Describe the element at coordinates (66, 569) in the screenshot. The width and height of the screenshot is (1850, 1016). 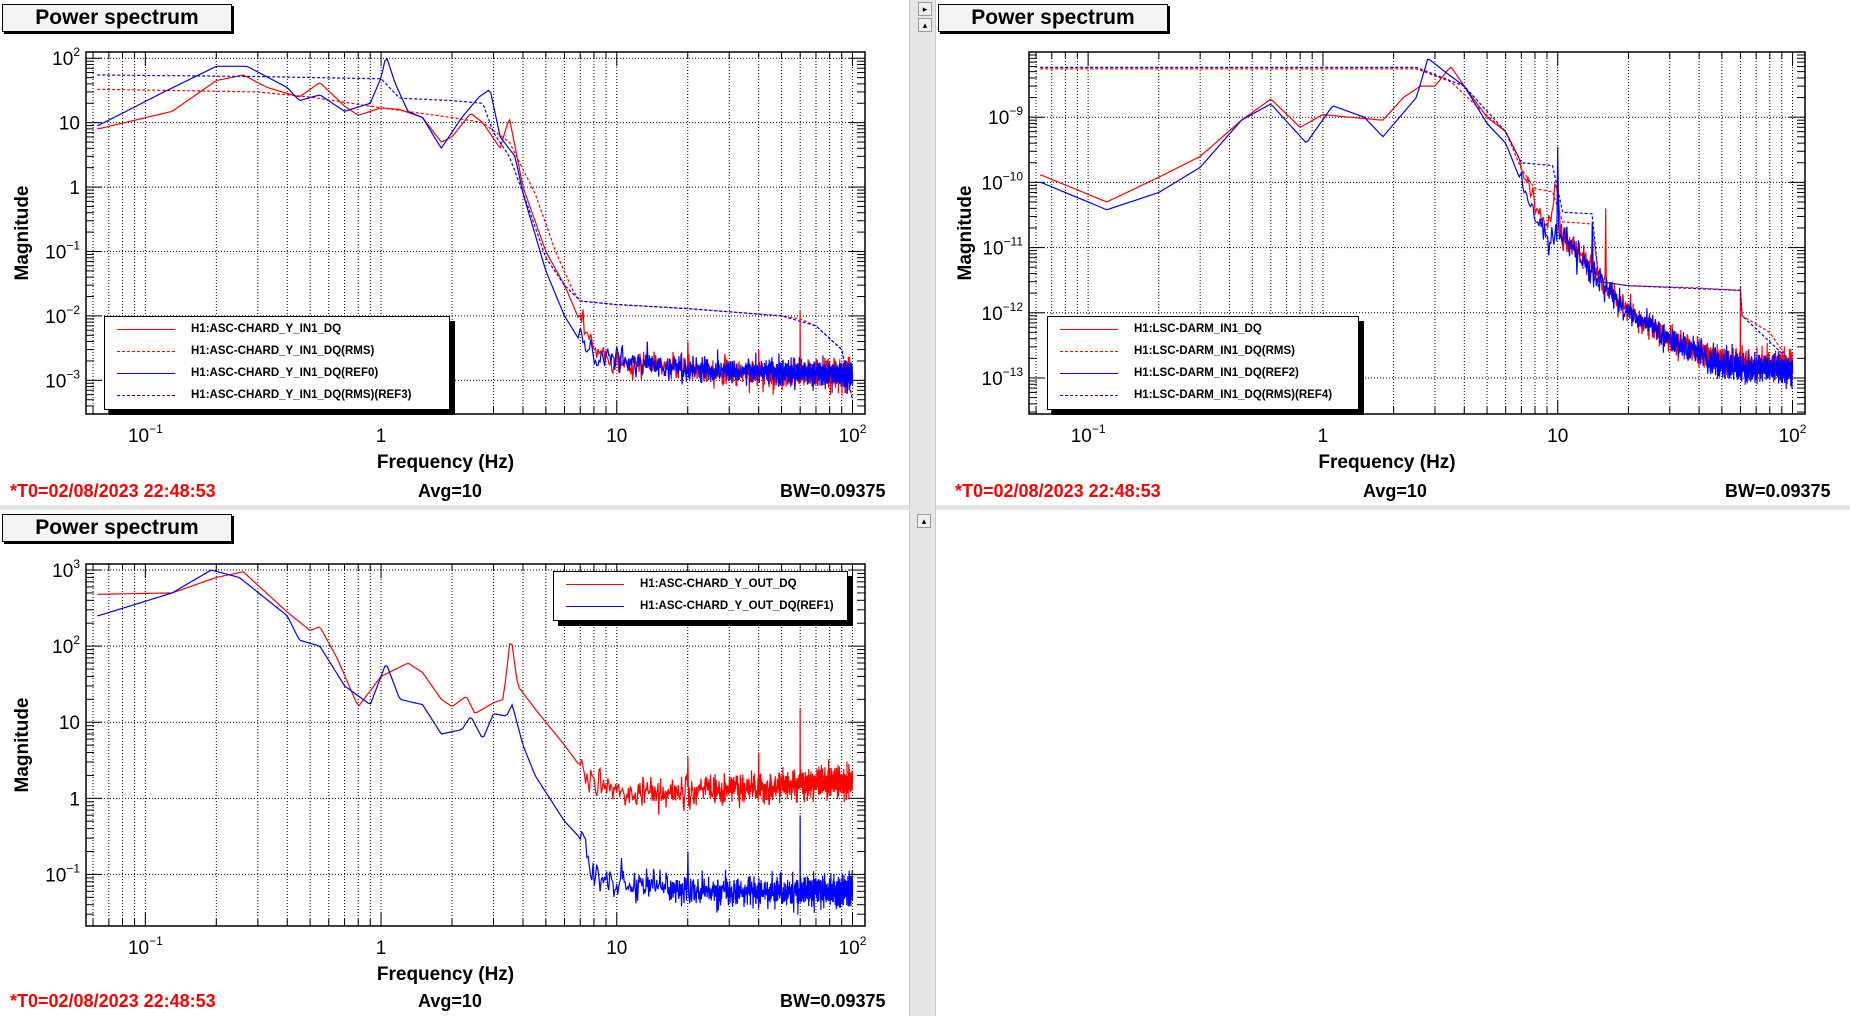
I see `y-tick-label: 10³` at that location.